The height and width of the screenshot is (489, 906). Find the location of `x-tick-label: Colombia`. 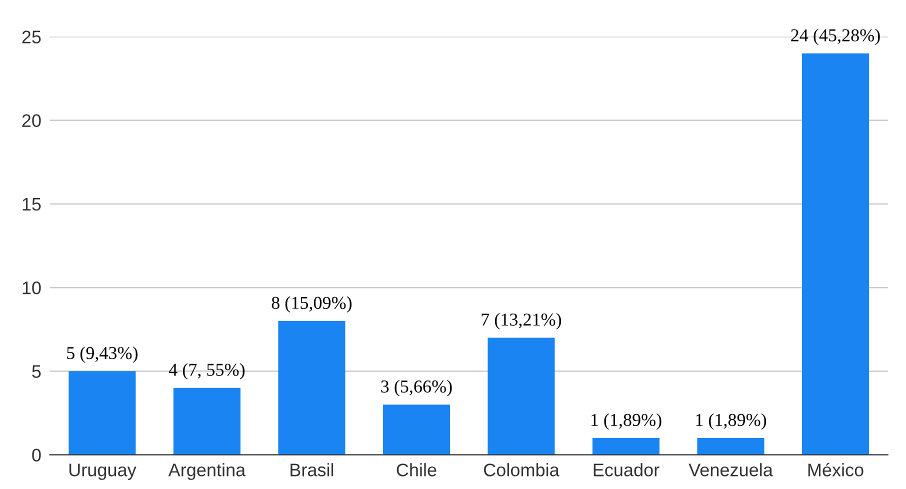

x-tick-label: Colombia is located at coordinates (522, 469).